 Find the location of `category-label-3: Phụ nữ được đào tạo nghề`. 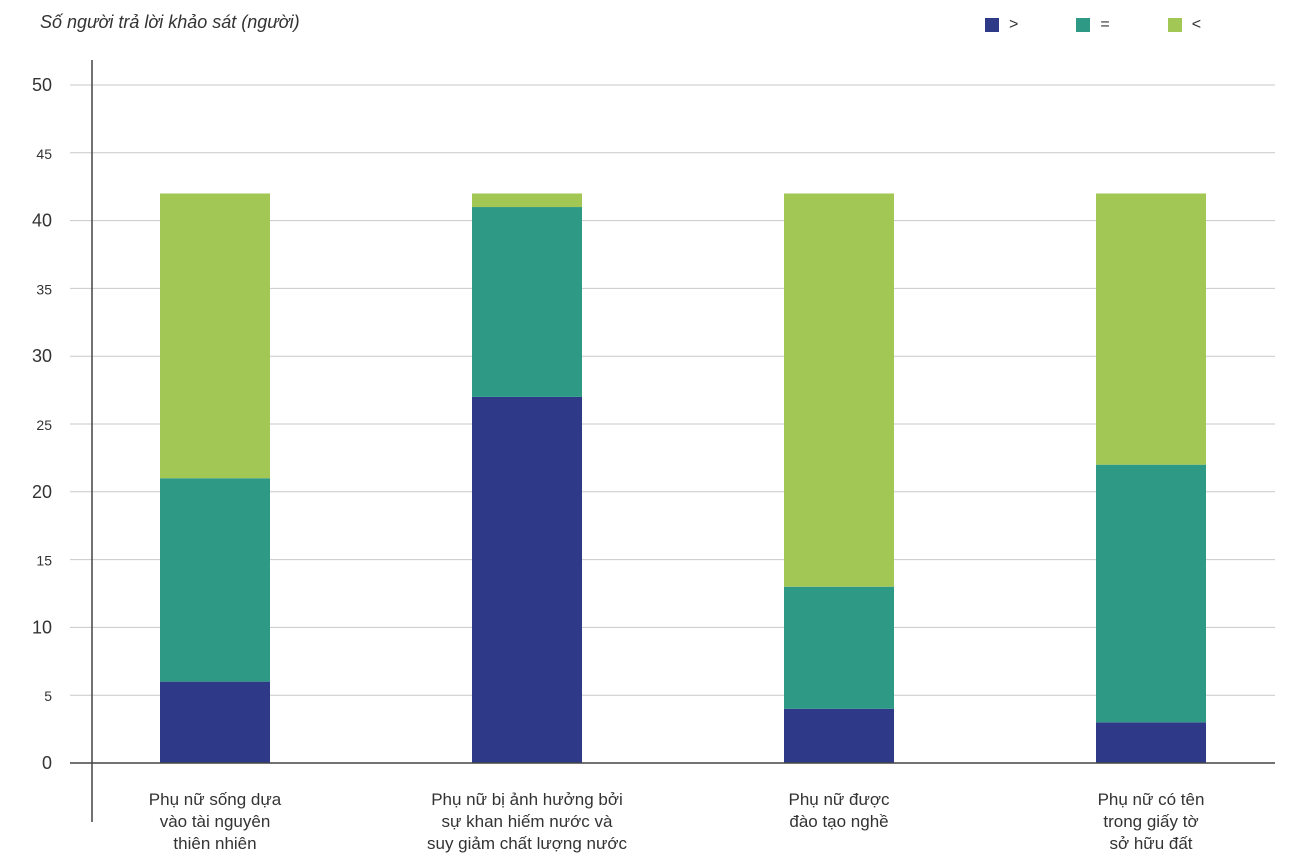

category-label-3: Phụ nữ được đào tạo nghề is located at coordinates (839, 810).